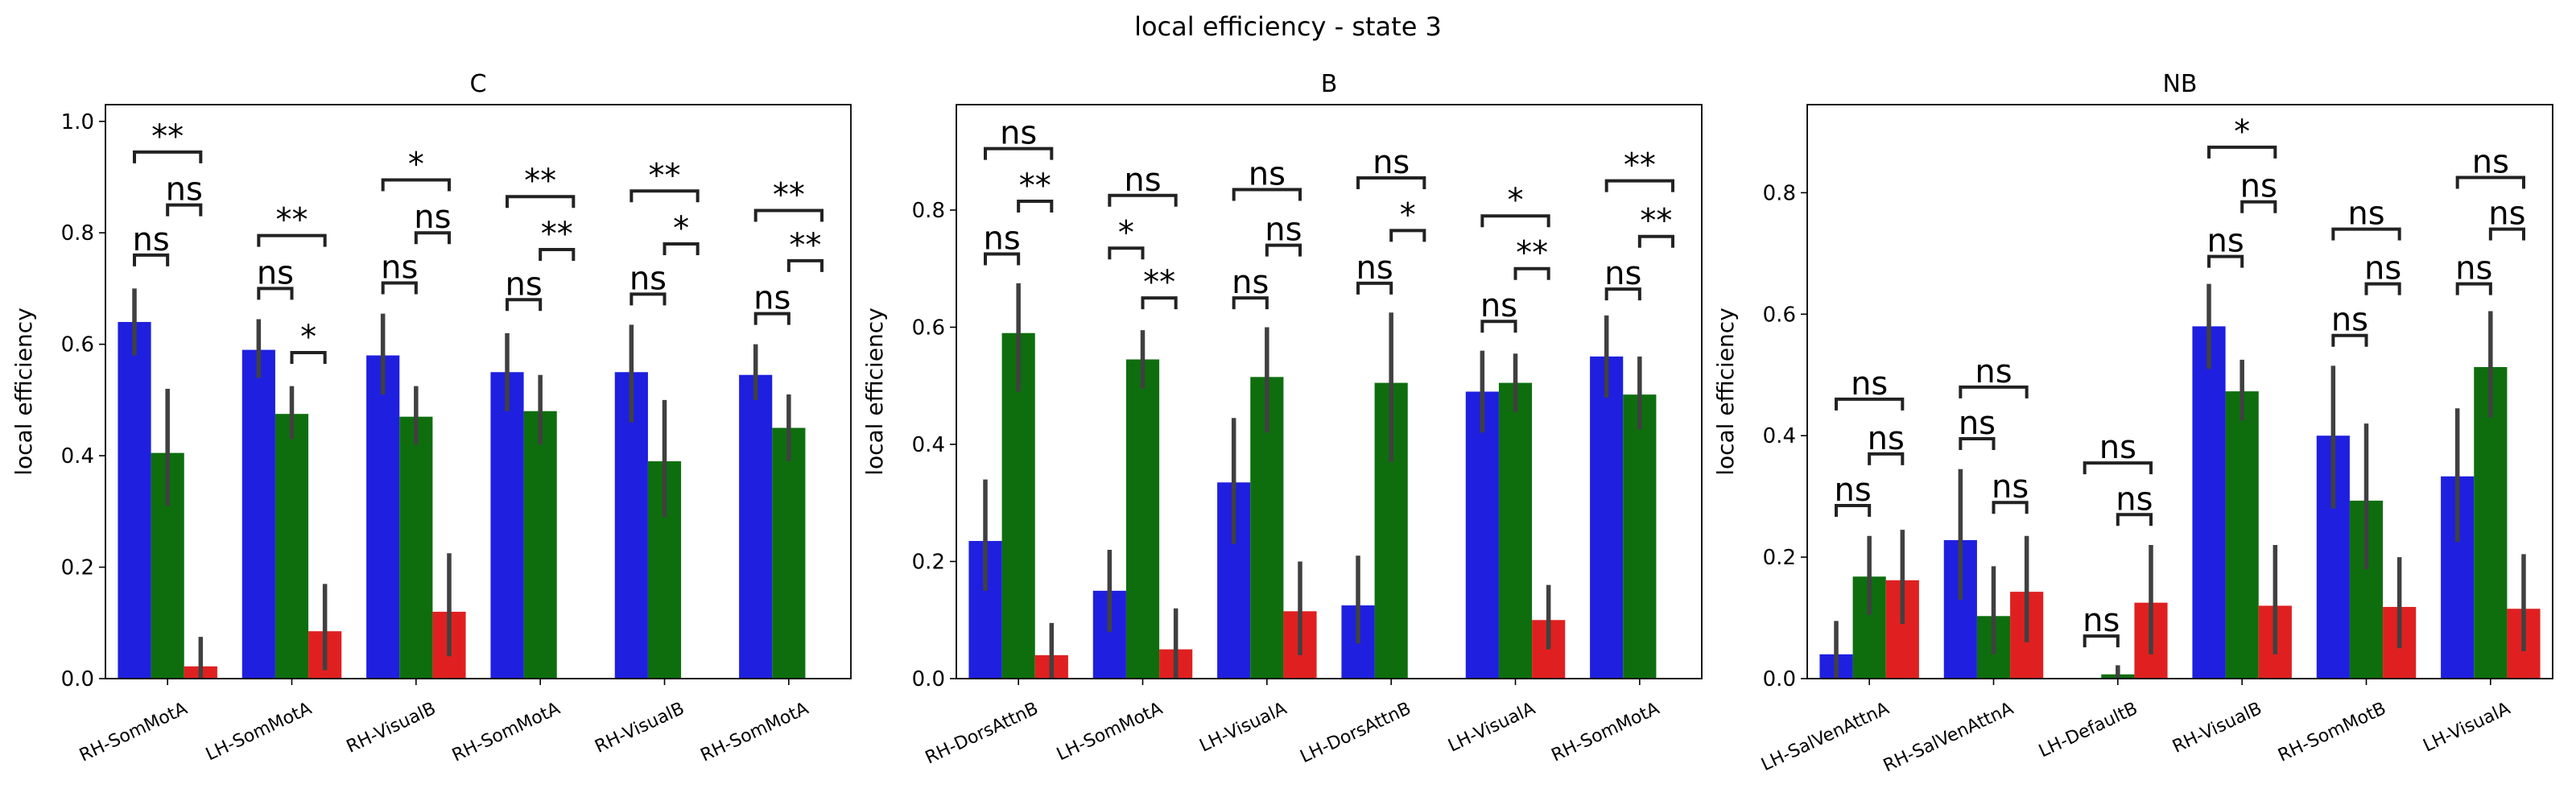 The width and height of the screenshot is (2576, 805). Describe the element at coordinates (1288, 26) in the screenshot. I see `figure-suptitle: local efficiency - state 3` at that location.